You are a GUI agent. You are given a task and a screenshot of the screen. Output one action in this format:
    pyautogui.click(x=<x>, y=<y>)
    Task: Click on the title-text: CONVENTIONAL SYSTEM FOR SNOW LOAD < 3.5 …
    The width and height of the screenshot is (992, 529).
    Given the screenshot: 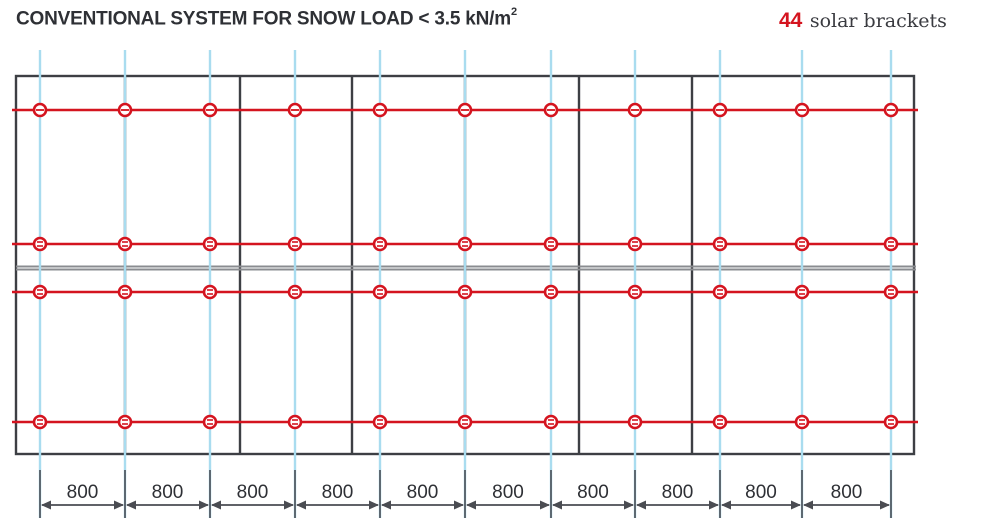 What is the action you would take?
    pyautogui.click(x=263, y=19)
    